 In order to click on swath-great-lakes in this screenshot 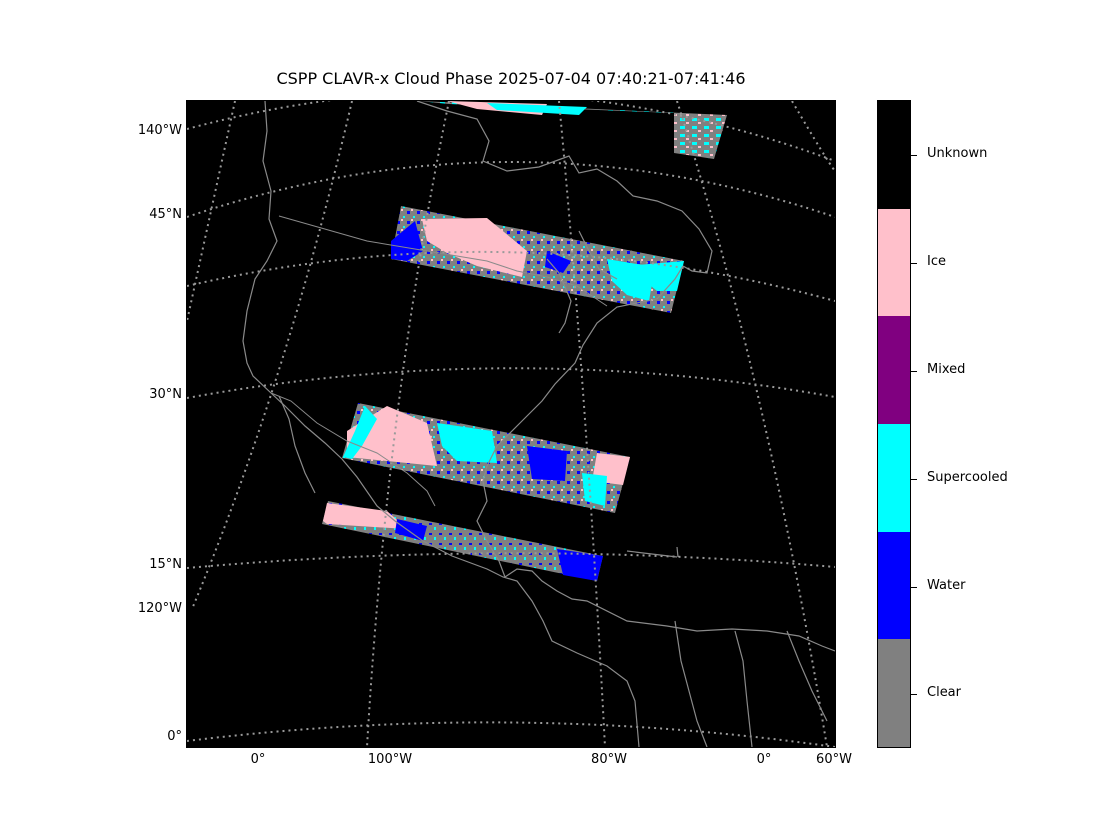, I will do `click(537, 259)`.